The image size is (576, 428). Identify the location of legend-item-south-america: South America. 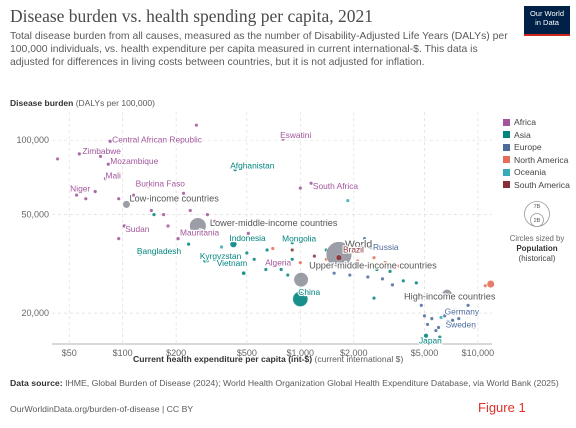
(539, 185).